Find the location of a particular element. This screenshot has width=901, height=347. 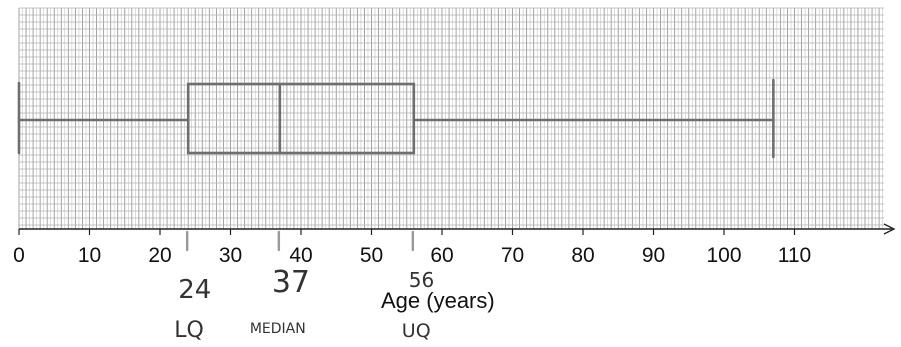

annotation-56: 56 is located at coordinates (421, 280).